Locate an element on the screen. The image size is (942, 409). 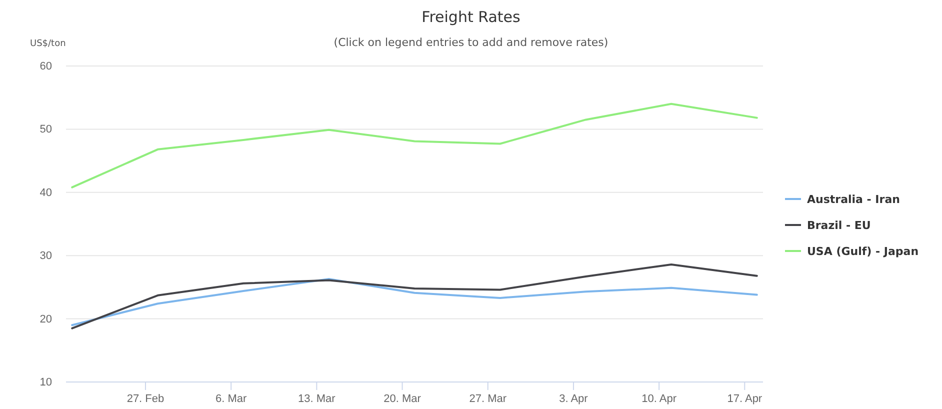
legend-label: Australia - Iran is located at coordinates (853, 199).